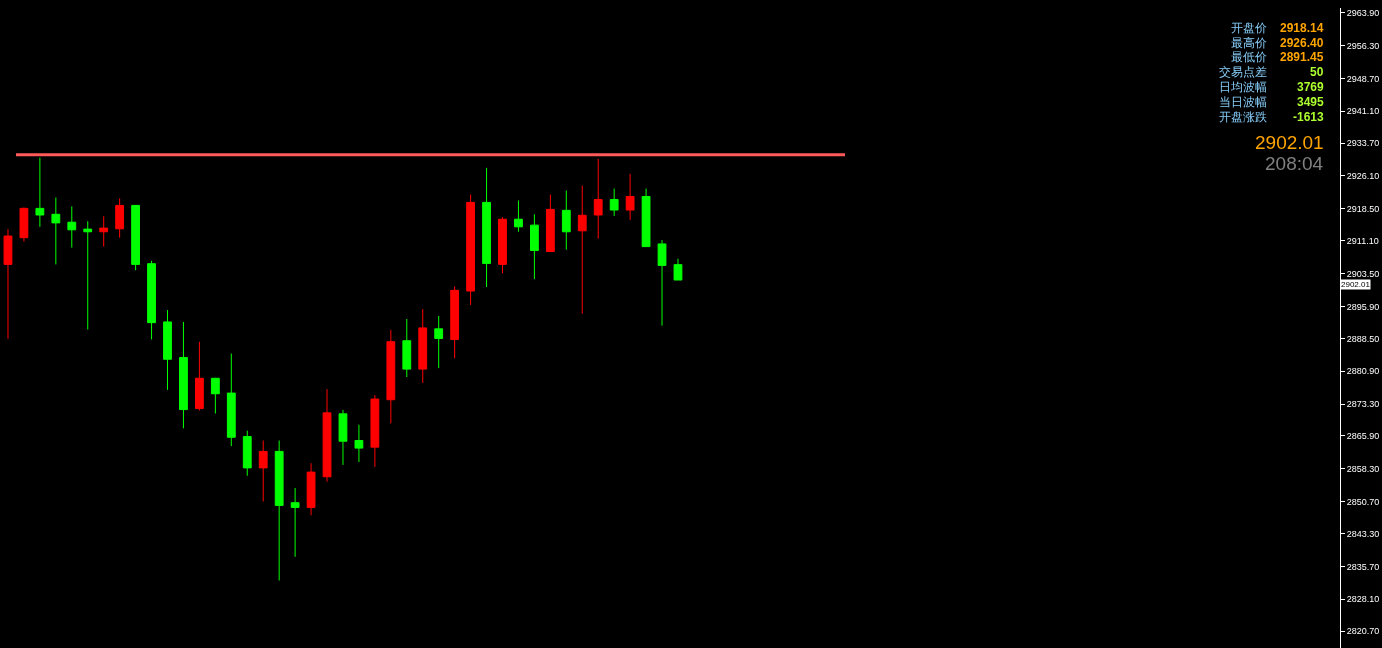 The width and height of the screenshot is (1382, 648). Describe the element at coordinates (1243, 72) in the screenshot. I see `annotation: 交易点差` at that location.